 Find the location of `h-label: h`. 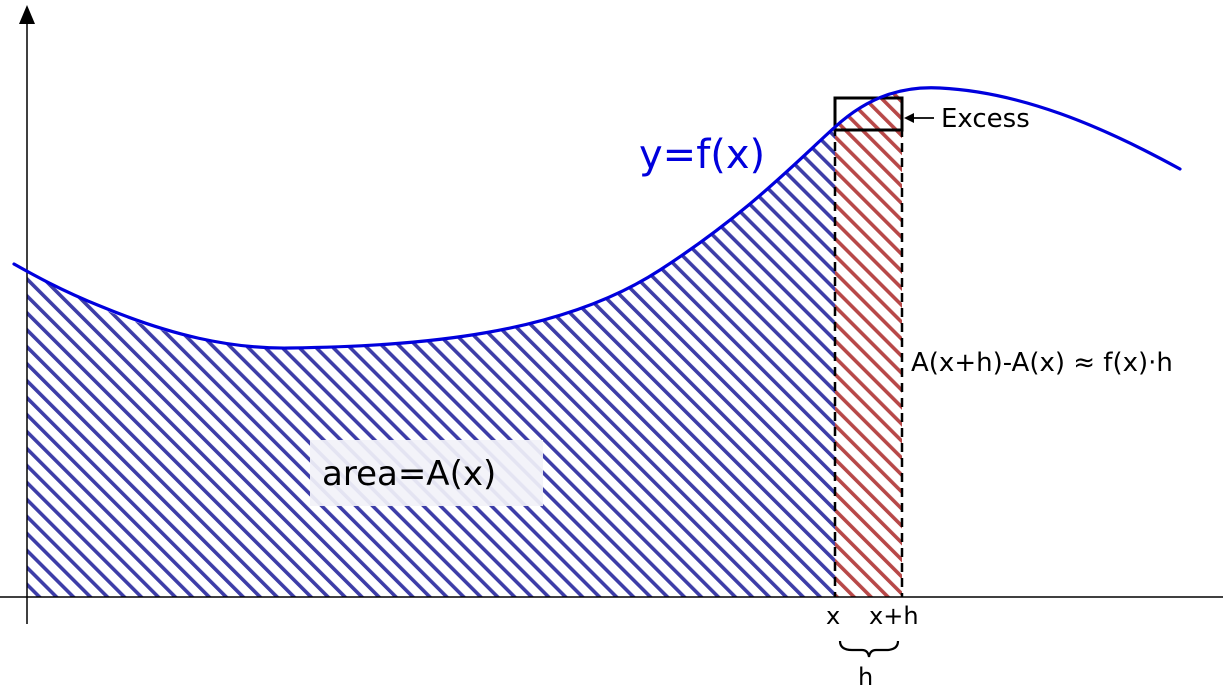

h-label: h is located at coordinates (865, 677).